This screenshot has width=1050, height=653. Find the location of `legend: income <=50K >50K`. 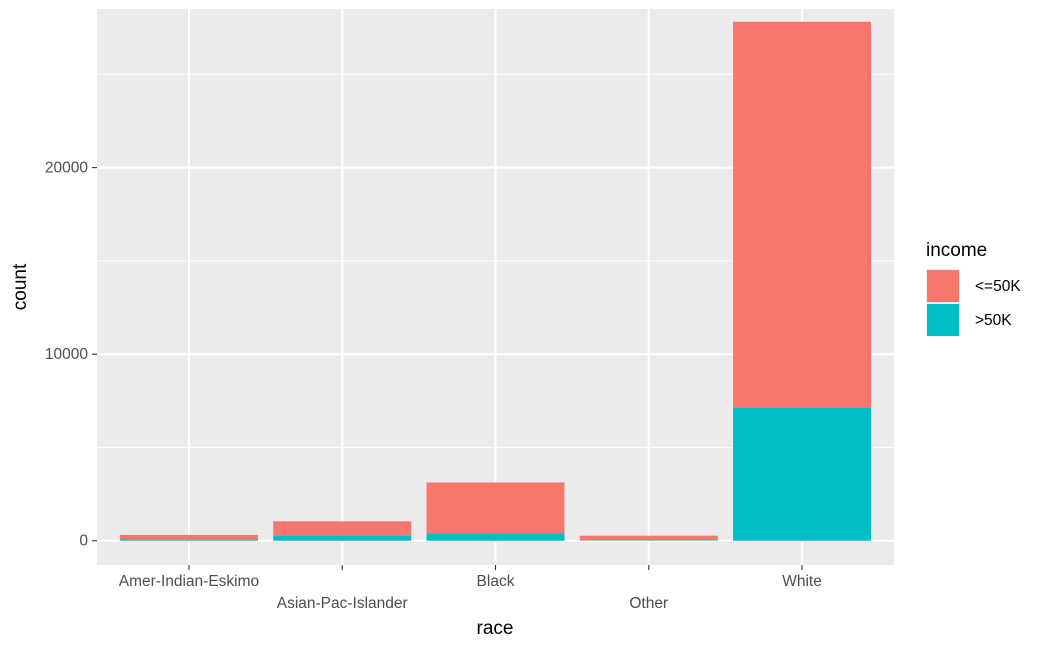

legend: income <=50K >50K is located at coordinates (973, 288).